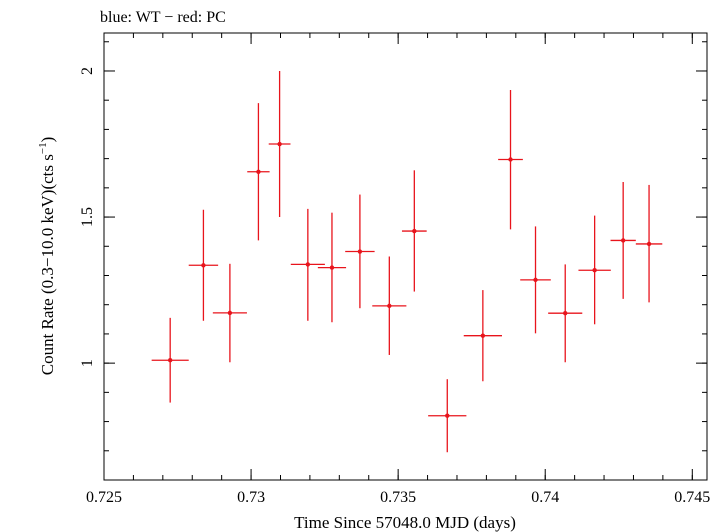 The image size is (726, 532). What do you see at coordinates (43, 148) in the screenshot?
I see `y-axis-label-exponent: −1` at bounding box center [43, 148].